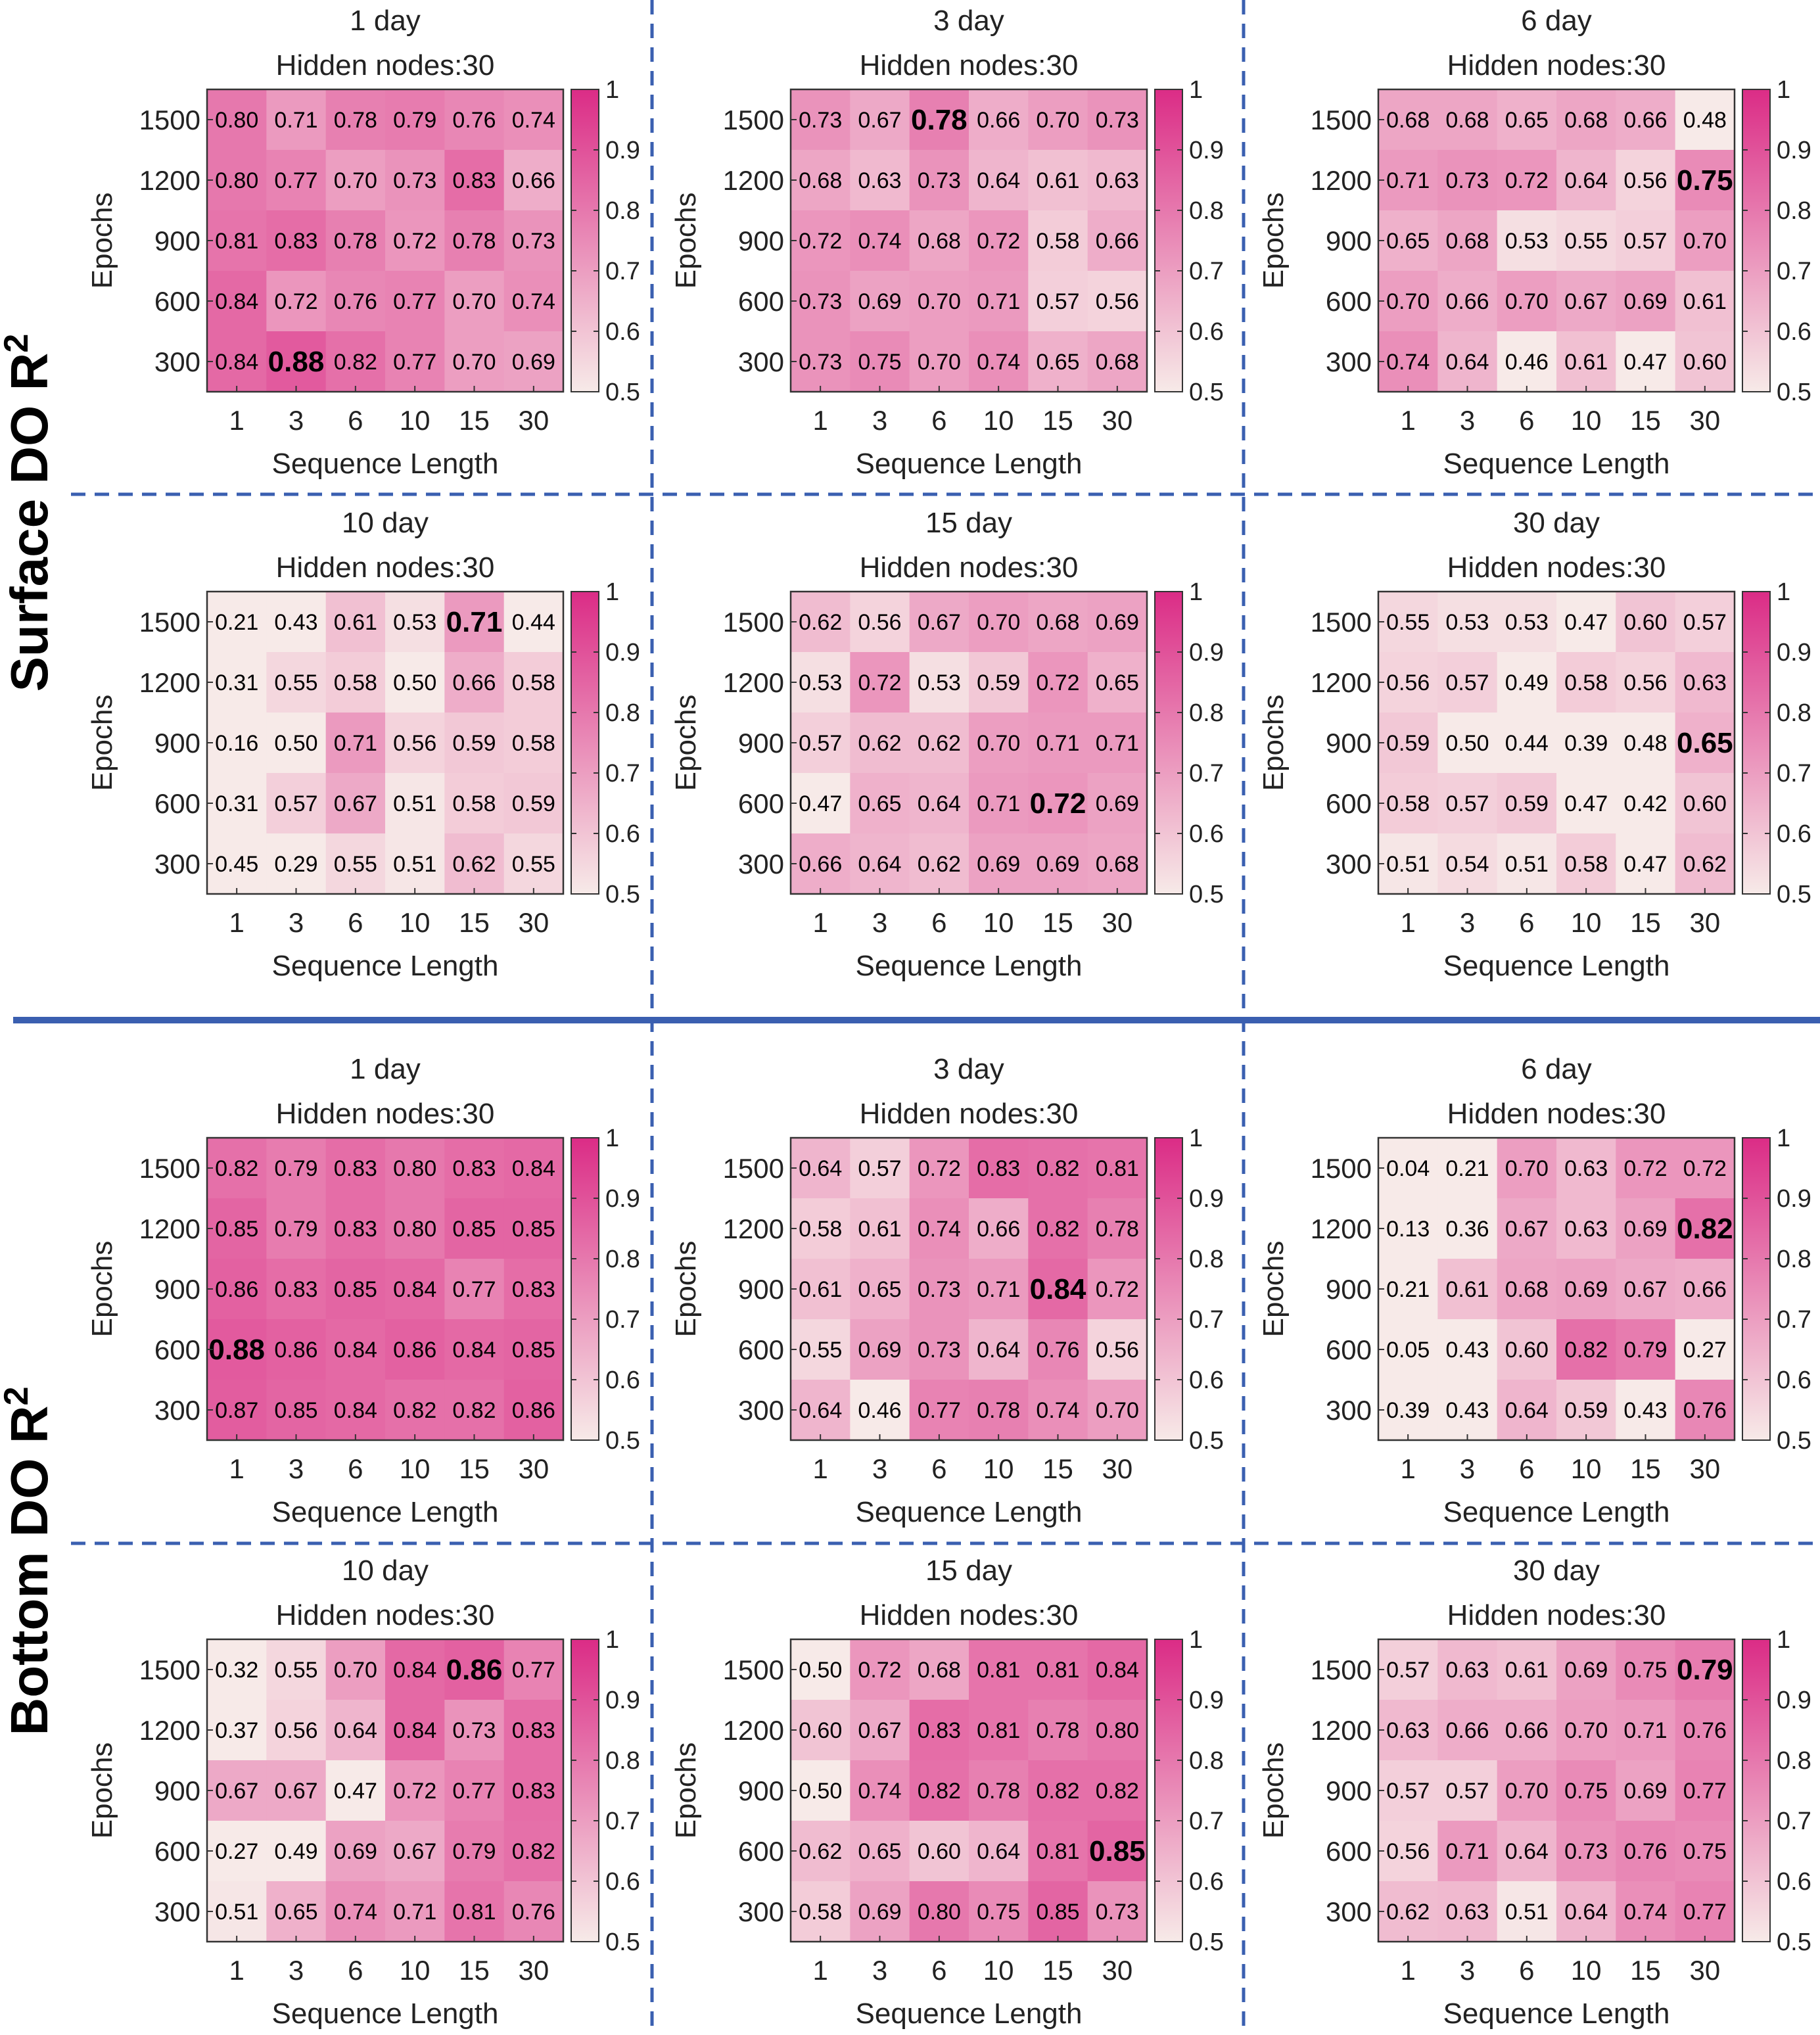  What do you see at coordinates (1705, 1351) in the screenshot?
I see `cell-value: 0.27` at bounding box center [1705, 1351].